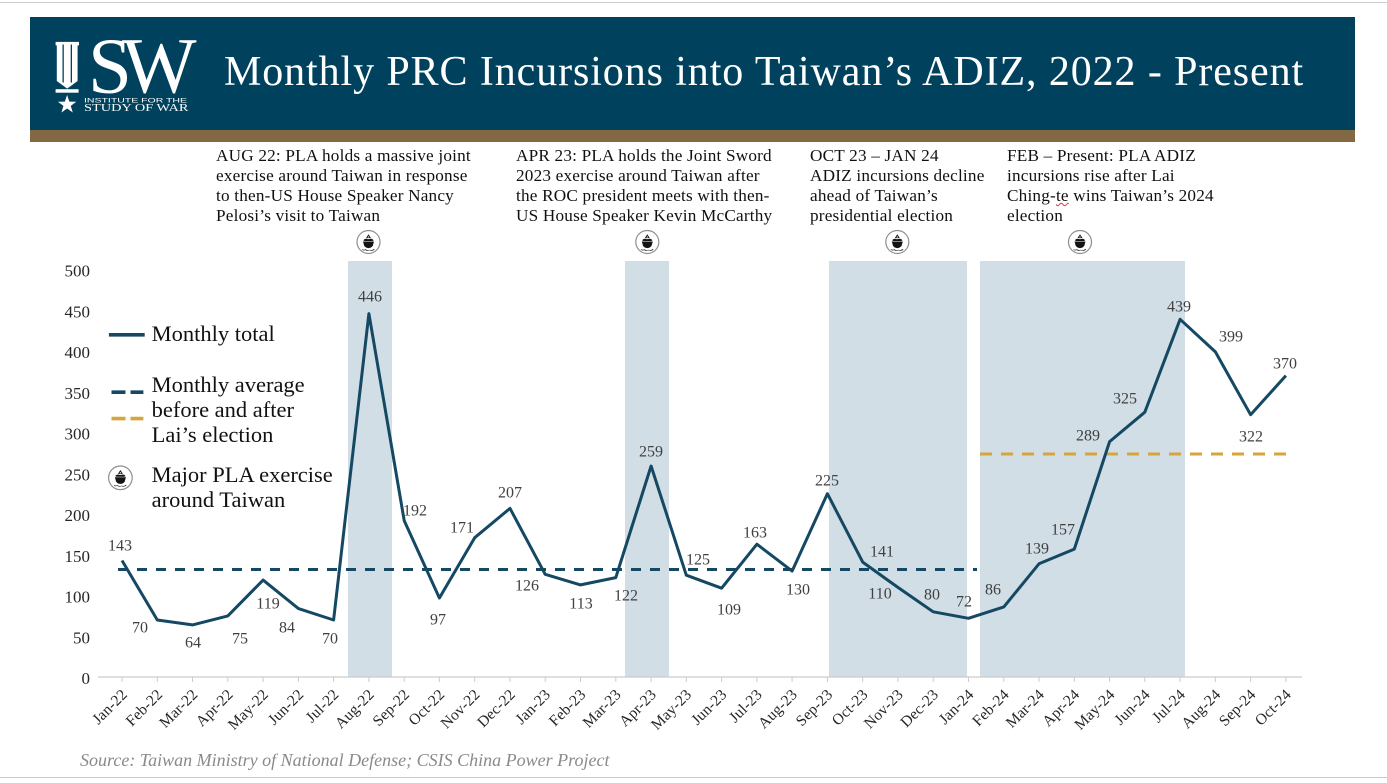 This screenshot has height=783, width=1387. I want to click on svg-text: 439, so click(1179, 306).